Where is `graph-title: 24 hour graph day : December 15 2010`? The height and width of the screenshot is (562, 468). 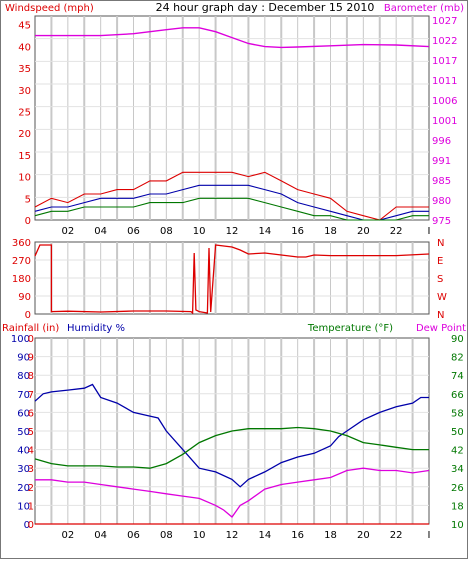 graph-title: 24 hour graph day : December 15 2010 is located at coordinates (265, 7).